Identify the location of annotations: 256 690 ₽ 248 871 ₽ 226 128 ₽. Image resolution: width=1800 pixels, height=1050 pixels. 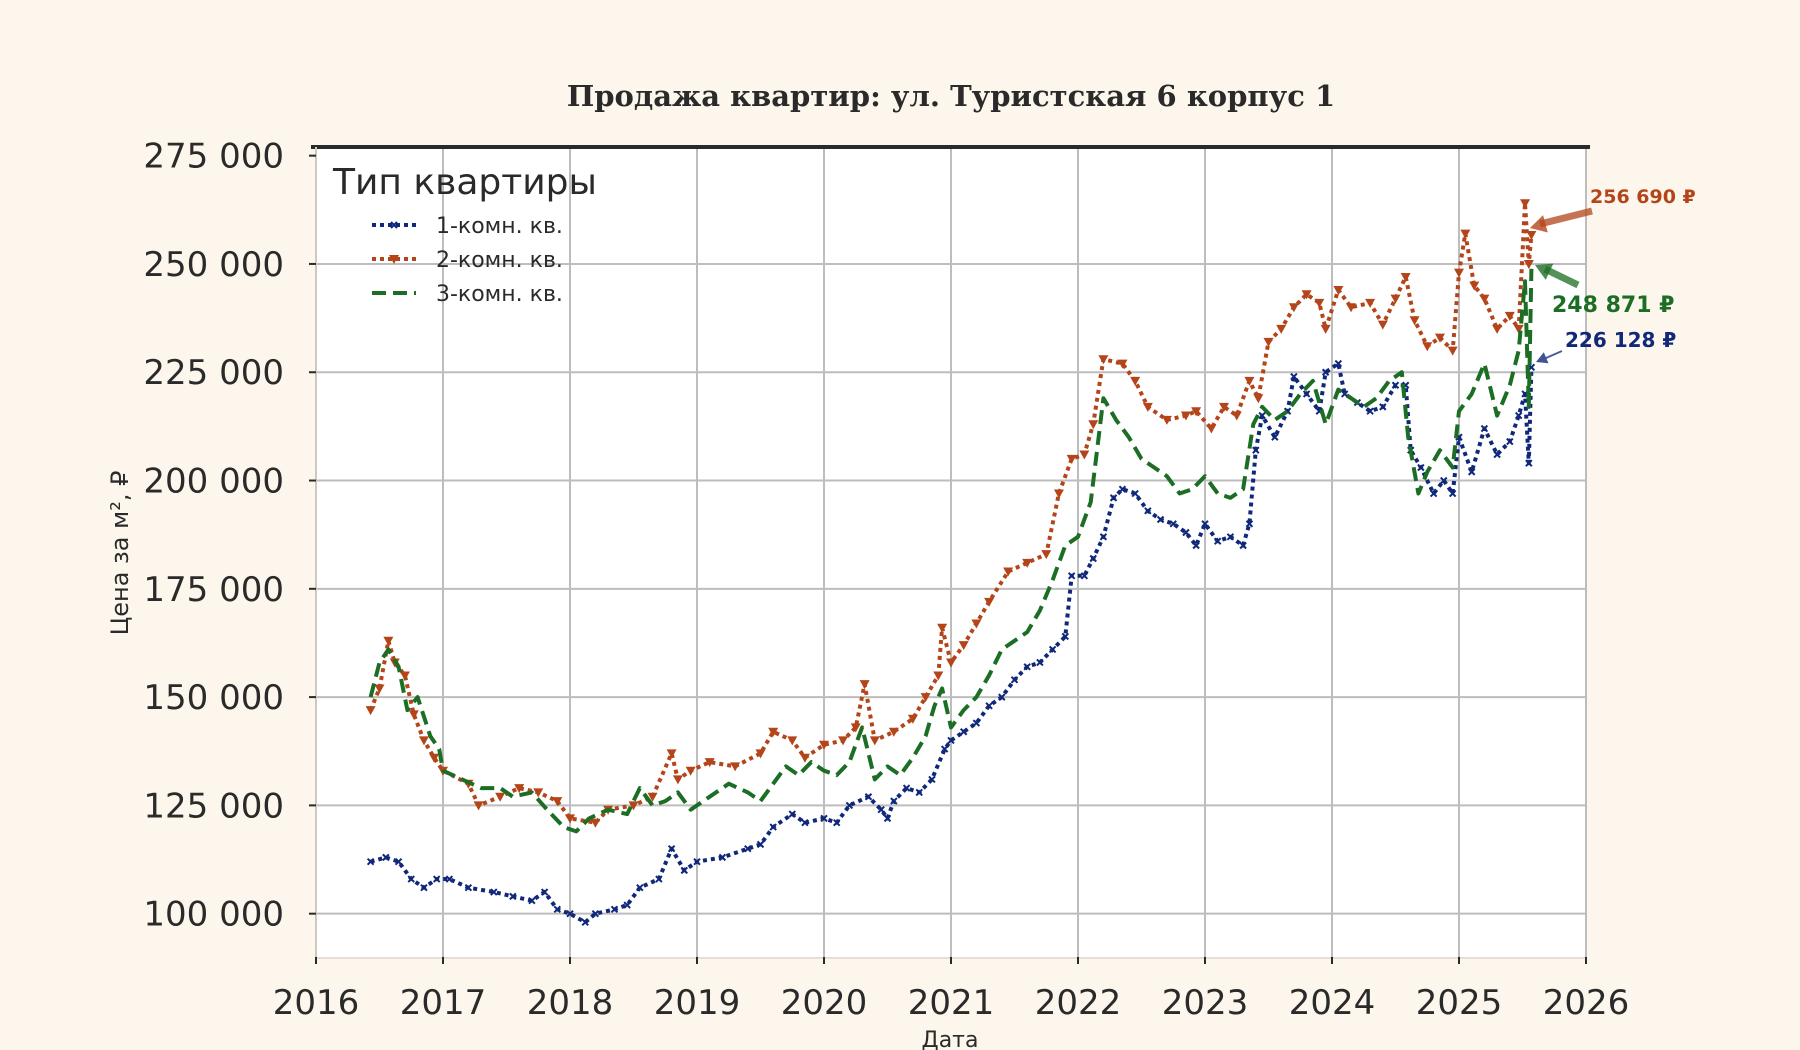
(1613, 275).